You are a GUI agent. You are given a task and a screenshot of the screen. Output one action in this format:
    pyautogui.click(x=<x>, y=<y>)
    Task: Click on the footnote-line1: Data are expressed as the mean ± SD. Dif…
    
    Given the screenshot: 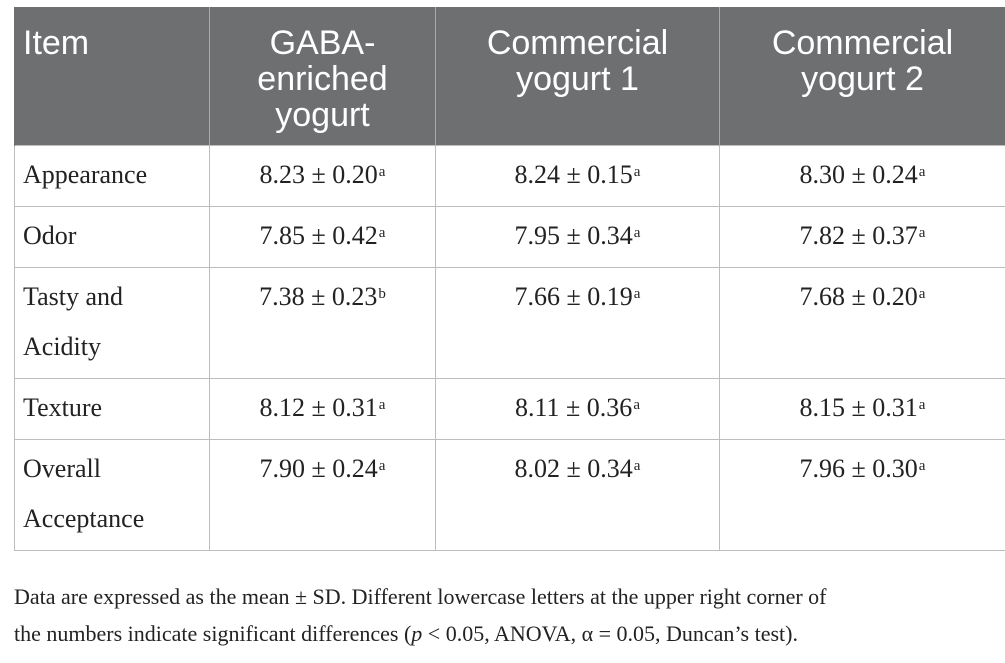 What is the action you would take?
    pyautogui.click(x=420, y=596)
    